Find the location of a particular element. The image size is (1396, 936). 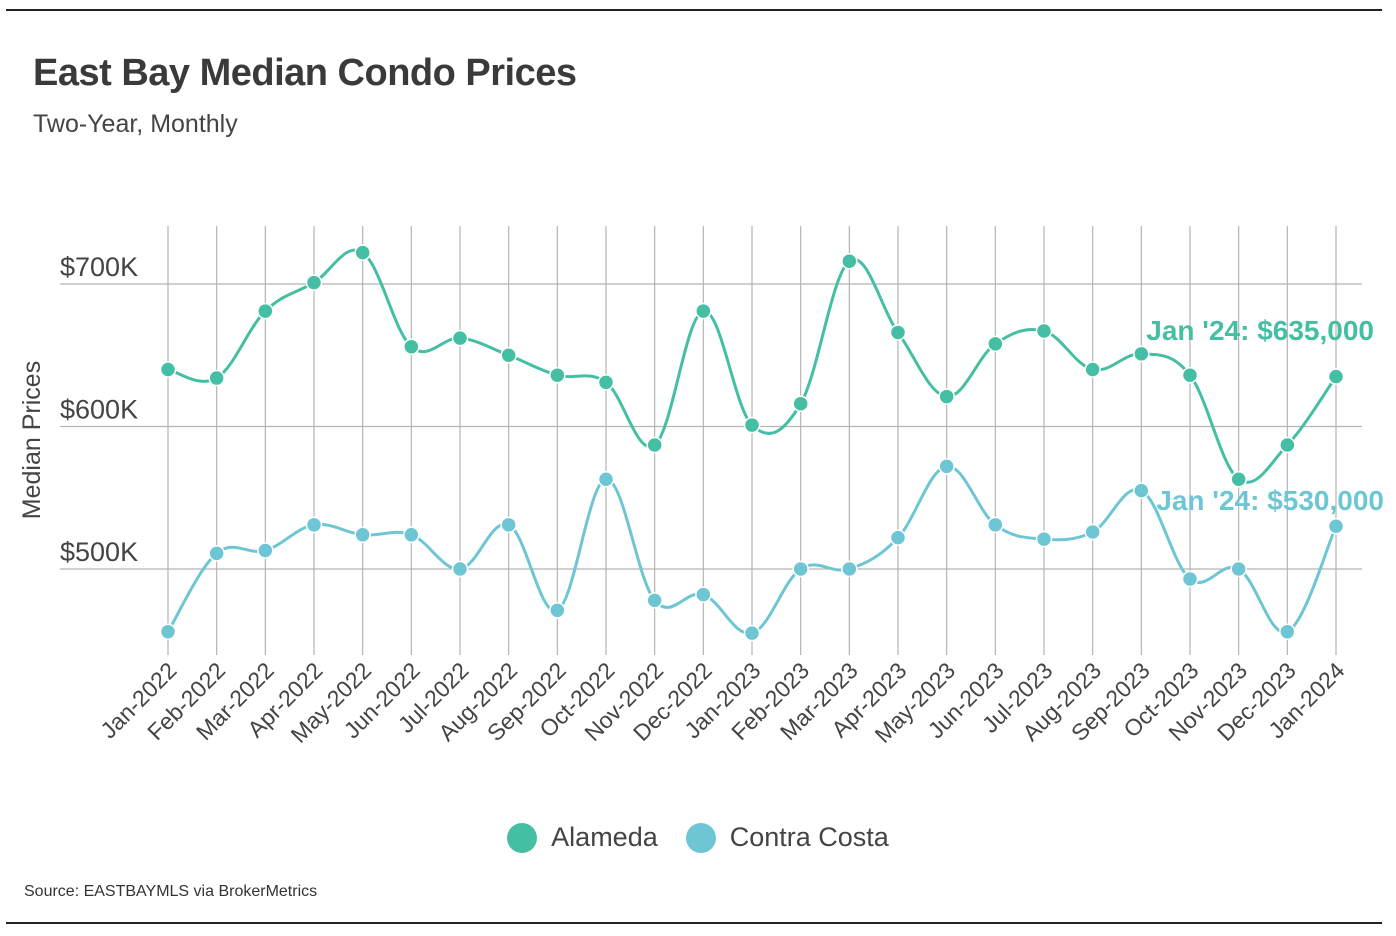

end-label-alameda: Jan '24: $635,000 is located at coordinates (1260, 330).